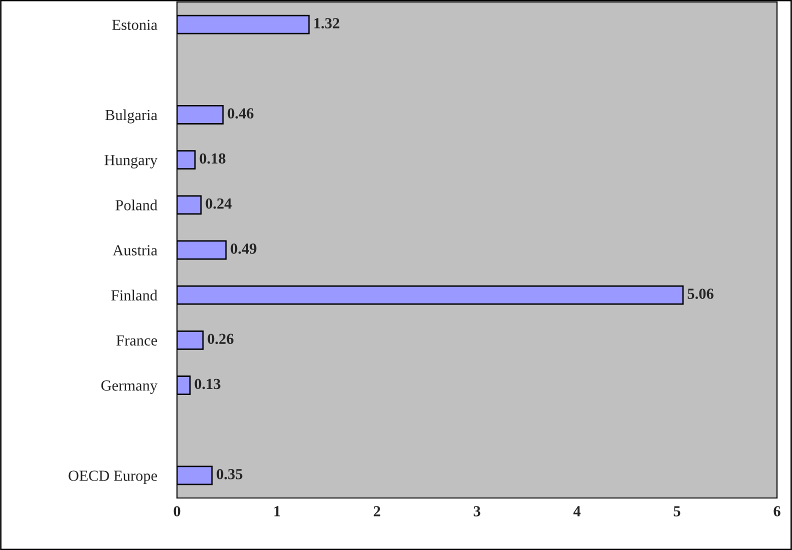 This screenshot has width=792, height=550. I want to click on y-tick-label: Finland, so click(134, 295).